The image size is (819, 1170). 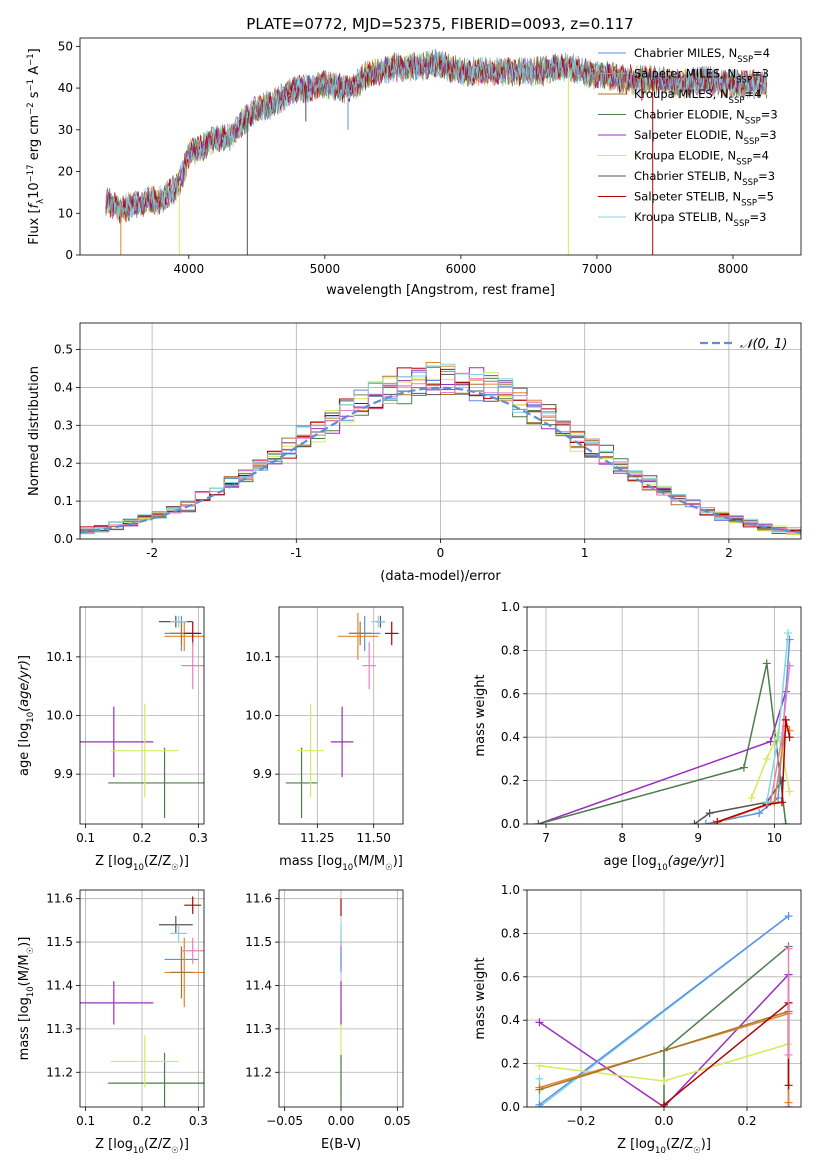 I want to click on mass-vs-Z-ylabel: mass [log10(M/M☉)], so click(x=26, y=999).